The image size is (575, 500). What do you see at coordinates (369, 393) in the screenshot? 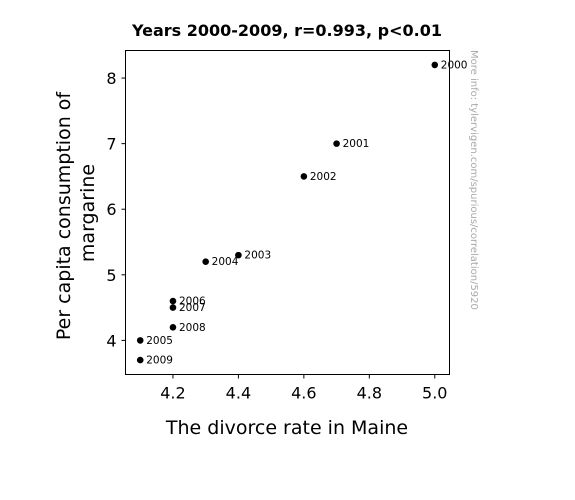
I see `x-tick-label: 4.8` at bounding box center [369, 393].